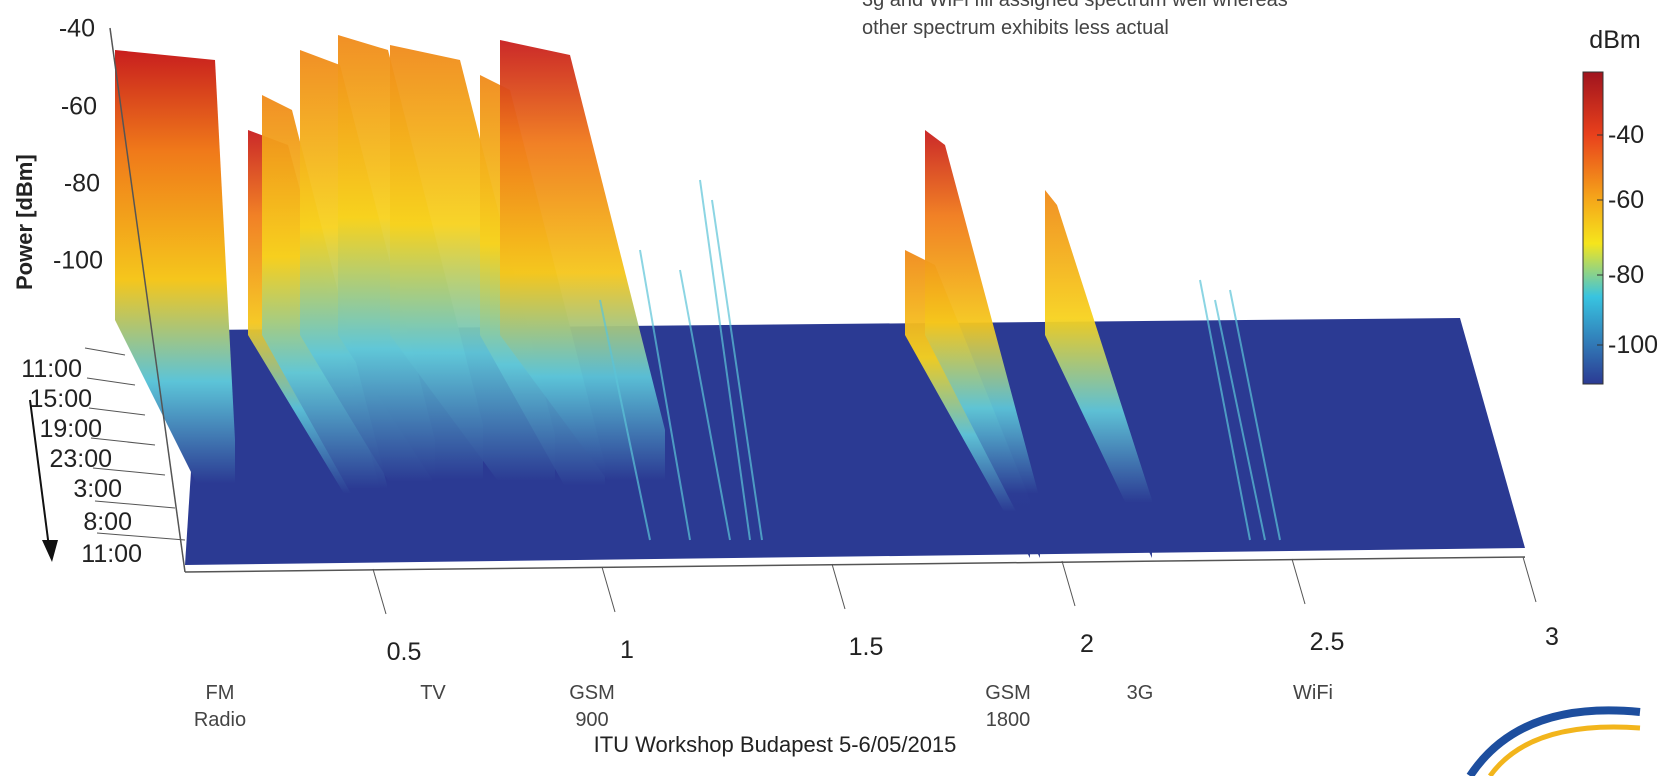 Image resolution: width=1662 pixels, height=776 pixels. What do you see at coordinates (1313, 693) in the screenshot?
I see `band-label: WiFi` at bounding box center [1313, 693].